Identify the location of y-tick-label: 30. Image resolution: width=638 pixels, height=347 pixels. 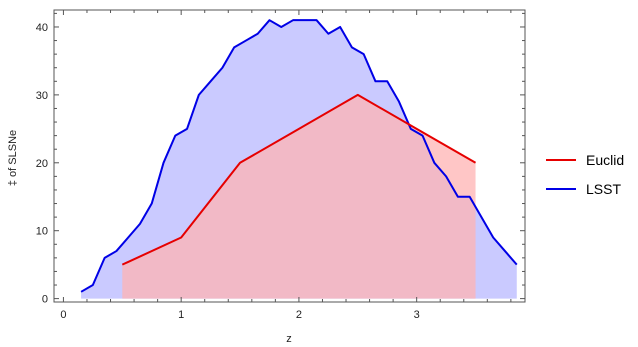
(42, 96).